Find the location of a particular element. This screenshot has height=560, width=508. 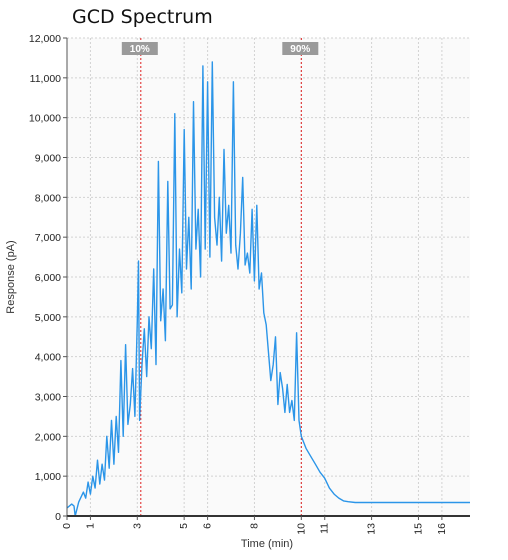

y-tick-label: 7,000 is located at coordinates (48, 238).